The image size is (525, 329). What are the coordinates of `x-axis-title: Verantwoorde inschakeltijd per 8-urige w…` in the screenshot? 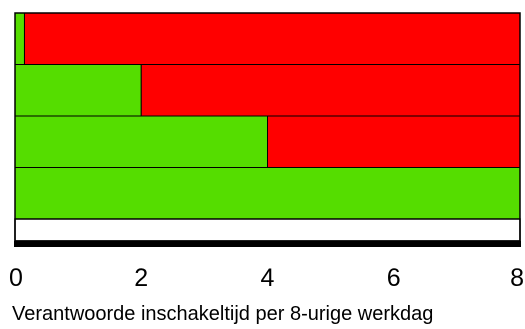 It's located at (222, 314).